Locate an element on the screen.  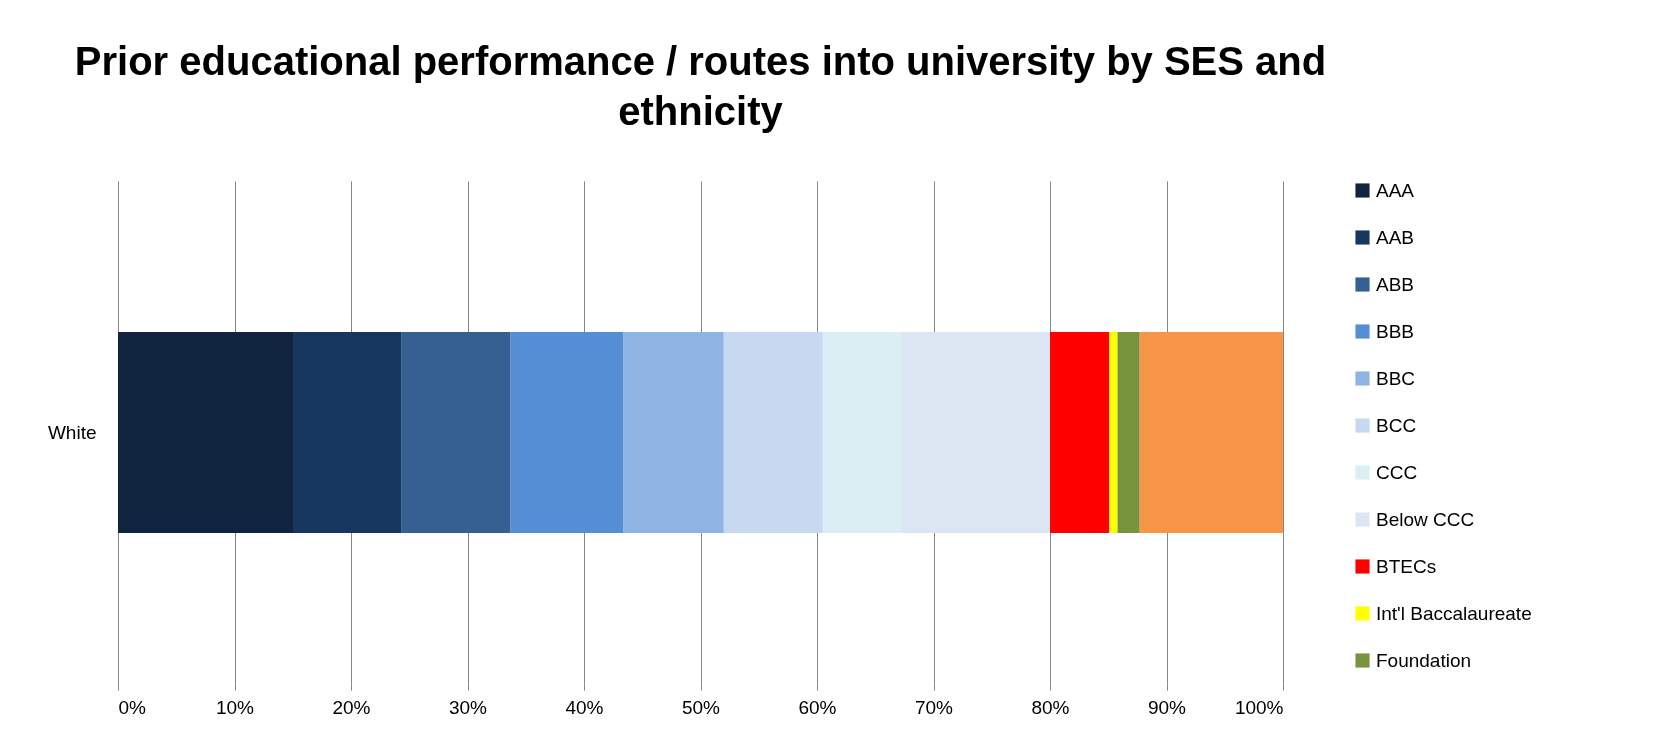
legend-label: AAA is located at coordinates (1395, 190).